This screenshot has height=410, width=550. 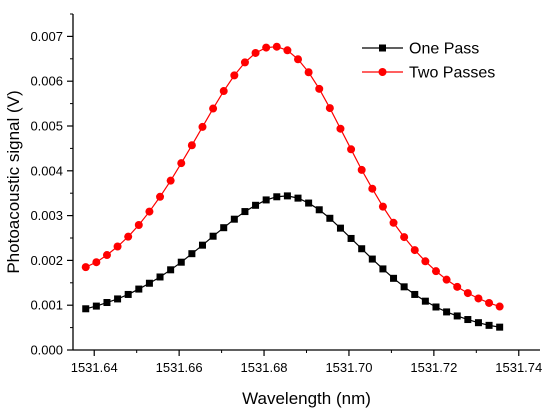 What do you see at coordinates (94, 367) in the screenshot?
I see `x-tick-label: 1531.64` at bounding box center [94, 367].